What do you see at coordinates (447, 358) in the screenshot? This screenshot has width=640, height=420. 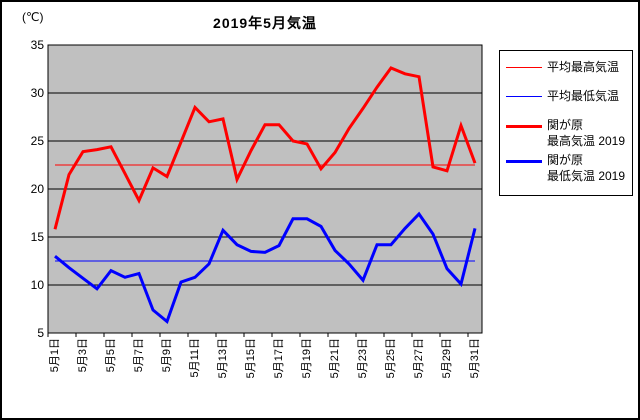 I see `x-tick-label: 5月29日` at bounding box center [447, 358].